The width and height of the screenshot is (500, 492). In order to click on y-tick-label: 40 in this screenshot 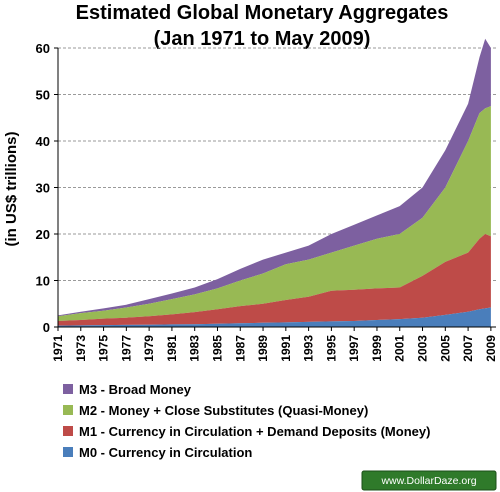, I will do `click(43, 141)`.